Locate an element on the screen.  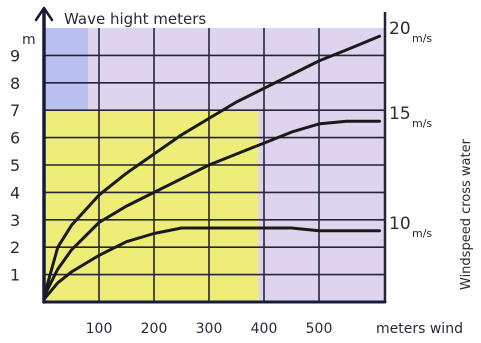
series-label: 20 m/s is located at coordinates (410, 32).